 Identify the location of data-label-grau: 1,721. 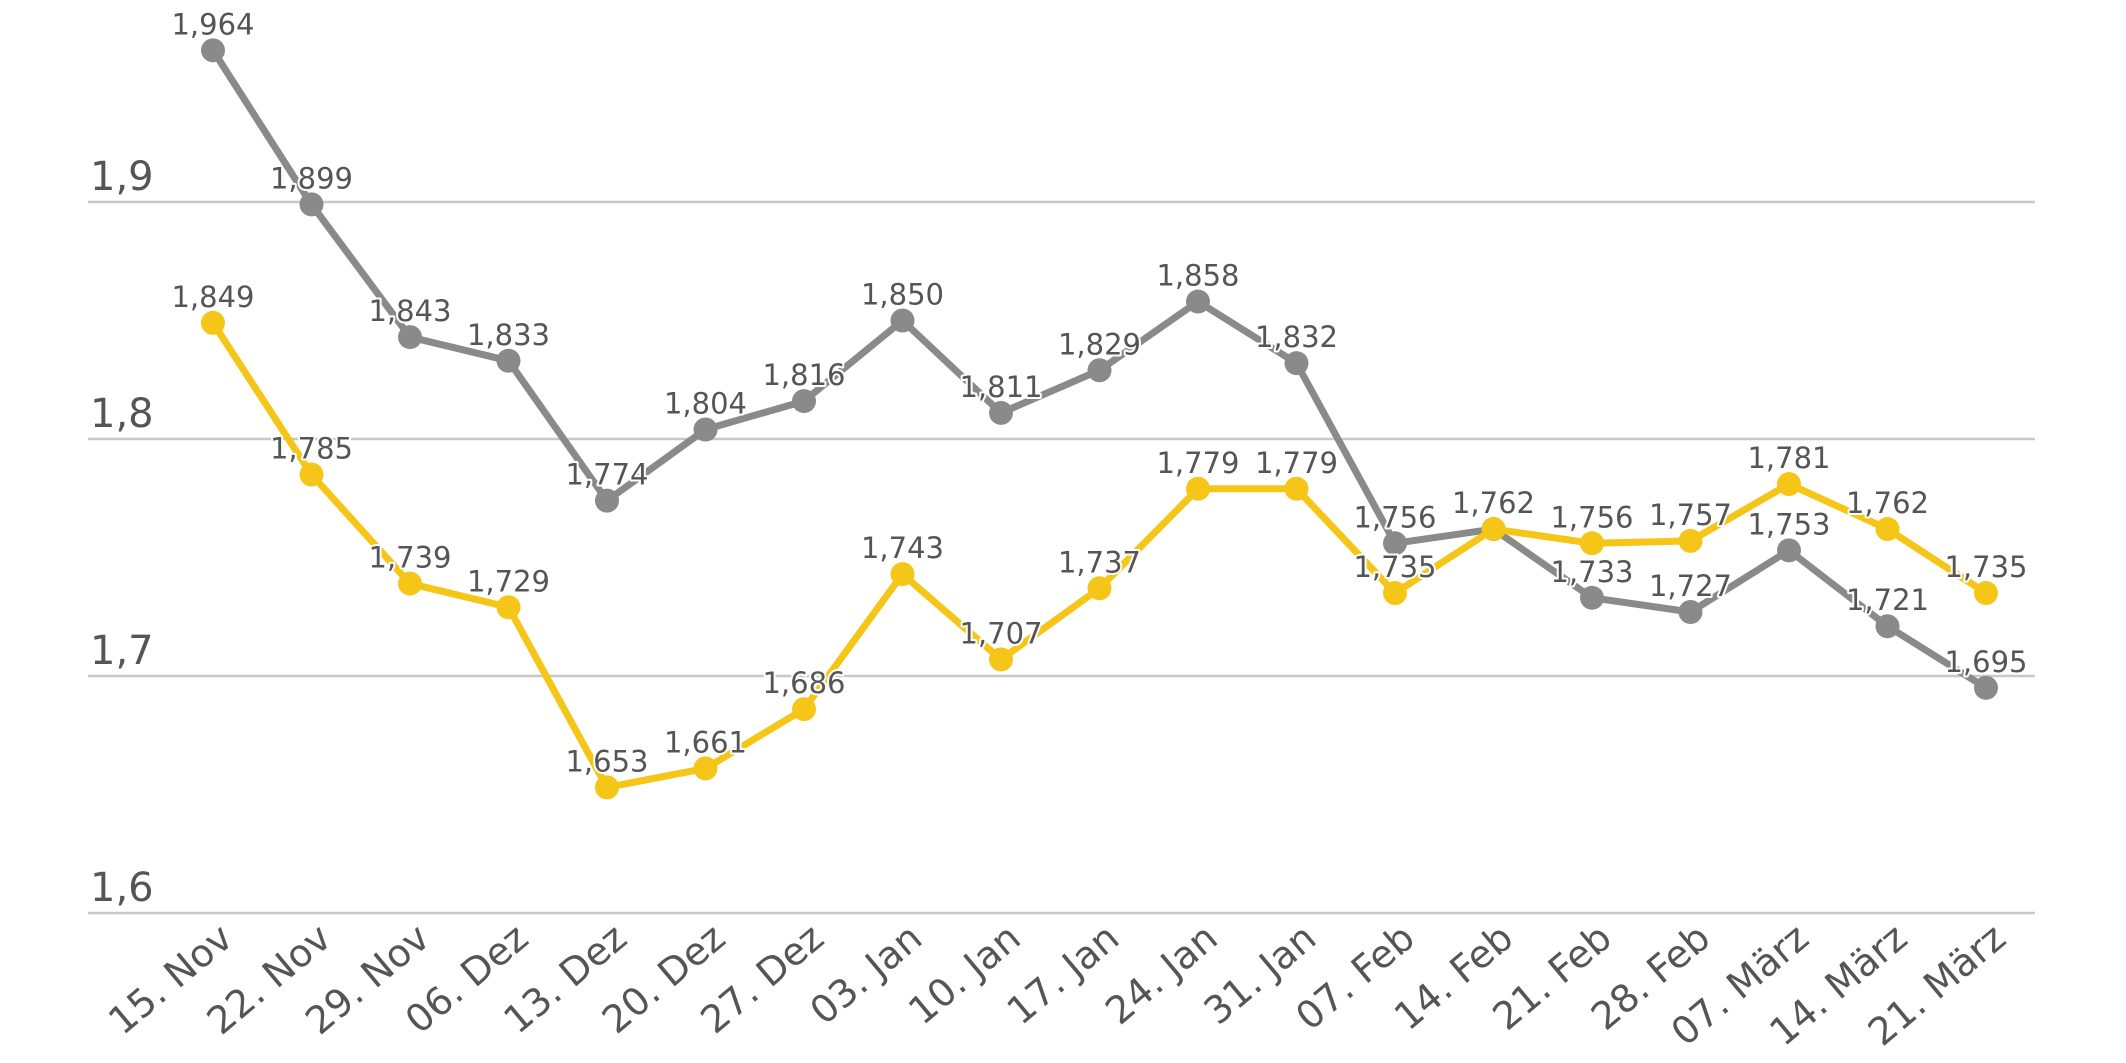
(1887, 600).